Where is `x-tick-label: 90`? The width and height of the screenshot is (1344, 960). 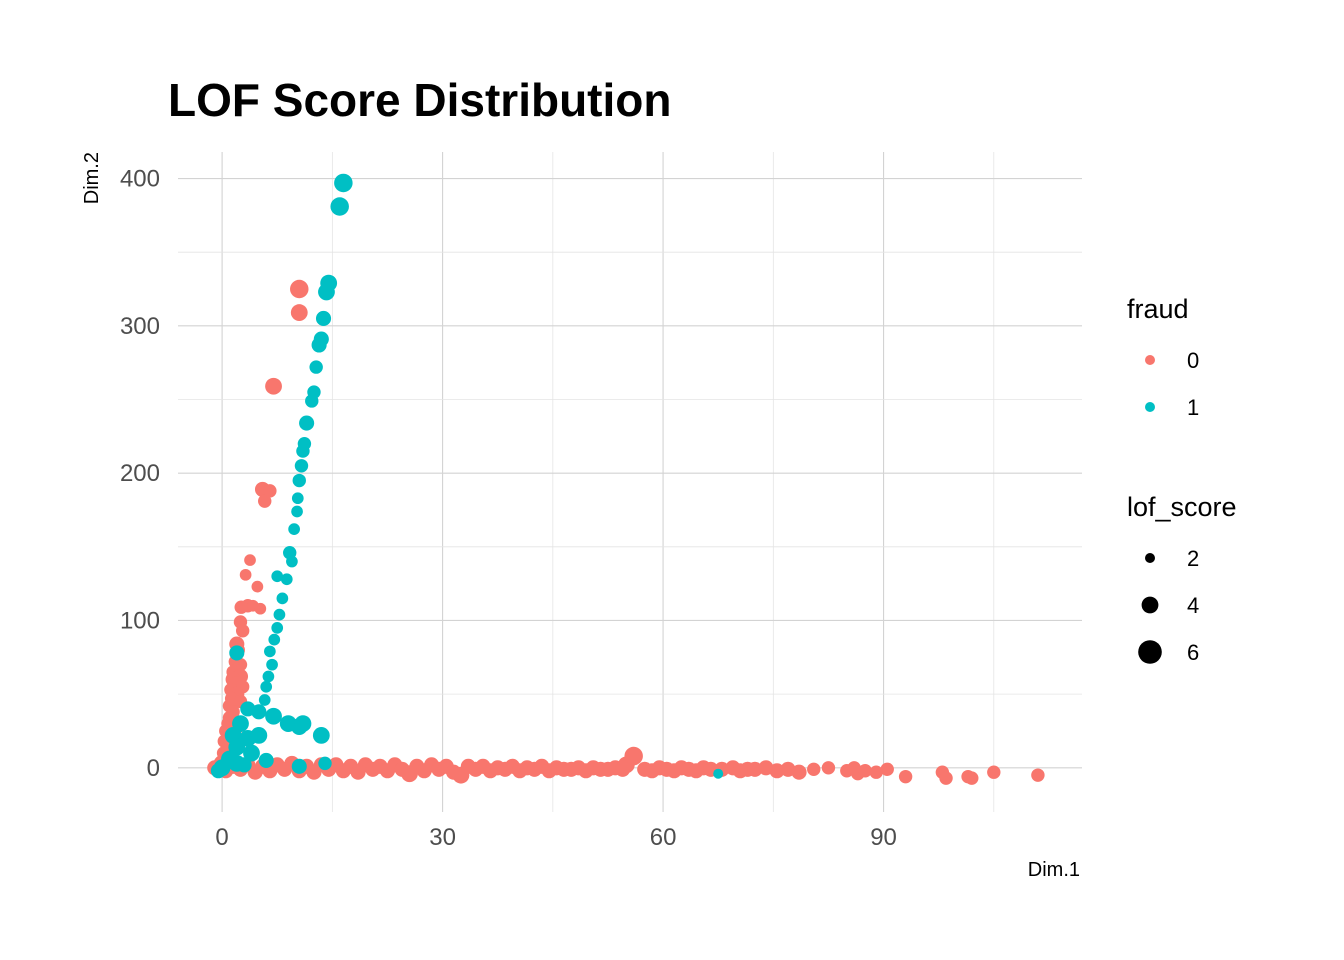 x-tick-label: 90 is located at coordinates (883, 837).